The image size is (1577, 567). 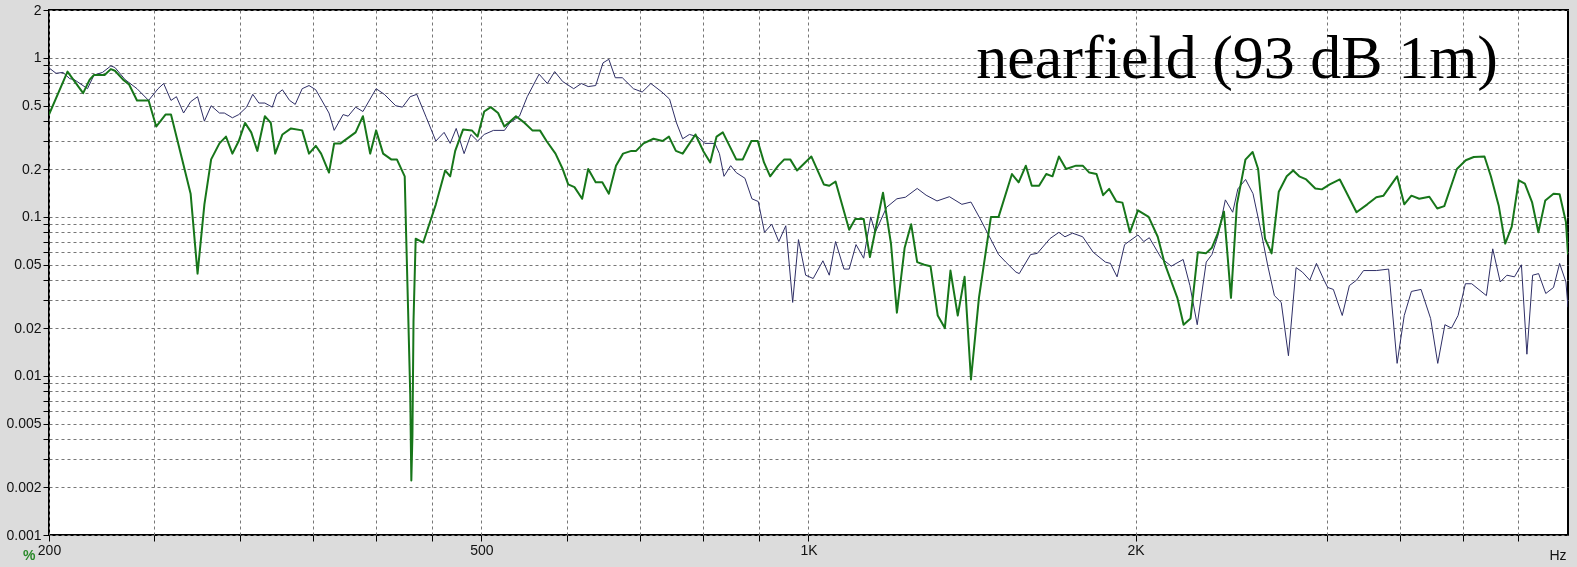 What do you see at coordinates (1237, 57) in the screenshot?
I see `chart-title: nearfield (93 dB 1m)` at bounding box center [1237, 57].